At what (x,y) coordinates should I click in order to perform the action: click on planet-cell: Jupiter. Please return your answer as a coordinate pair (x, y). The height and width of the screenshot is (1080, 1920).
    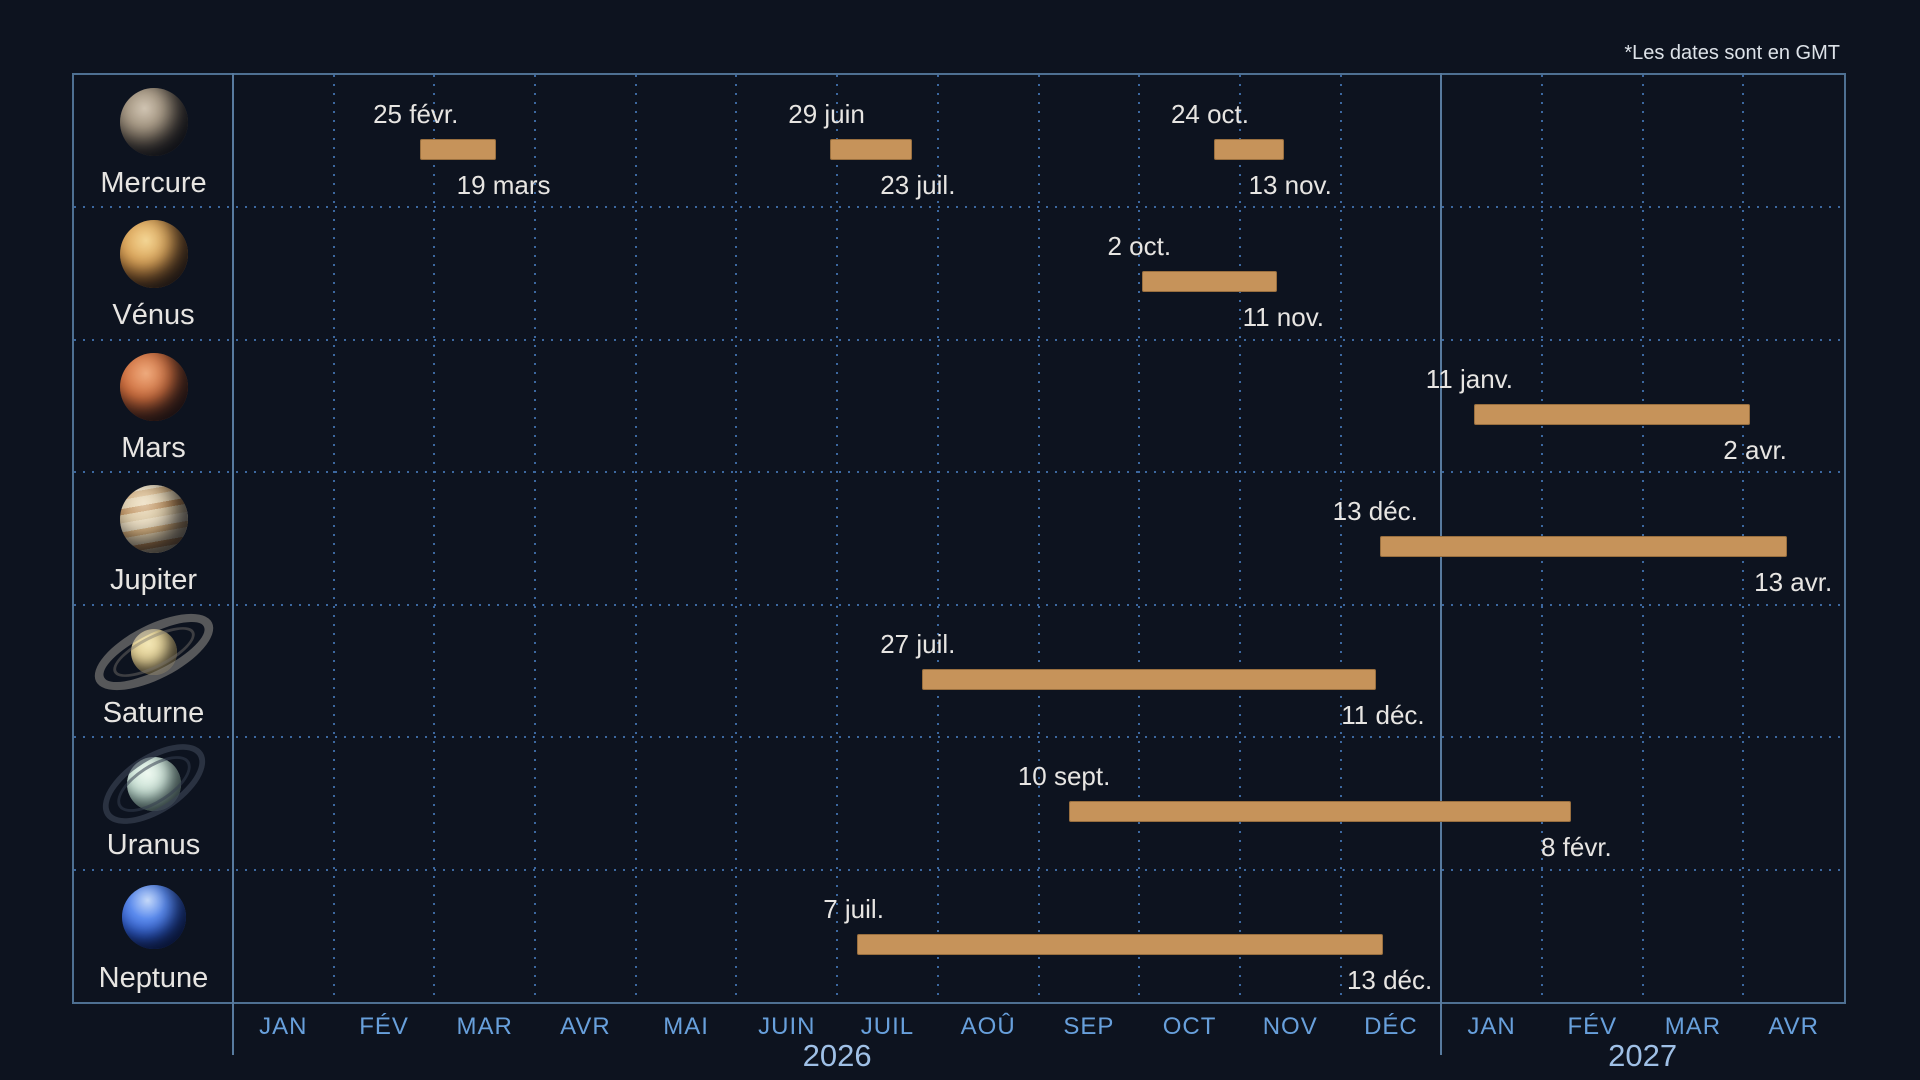
    Looking at the image, I should click on (153, 538).